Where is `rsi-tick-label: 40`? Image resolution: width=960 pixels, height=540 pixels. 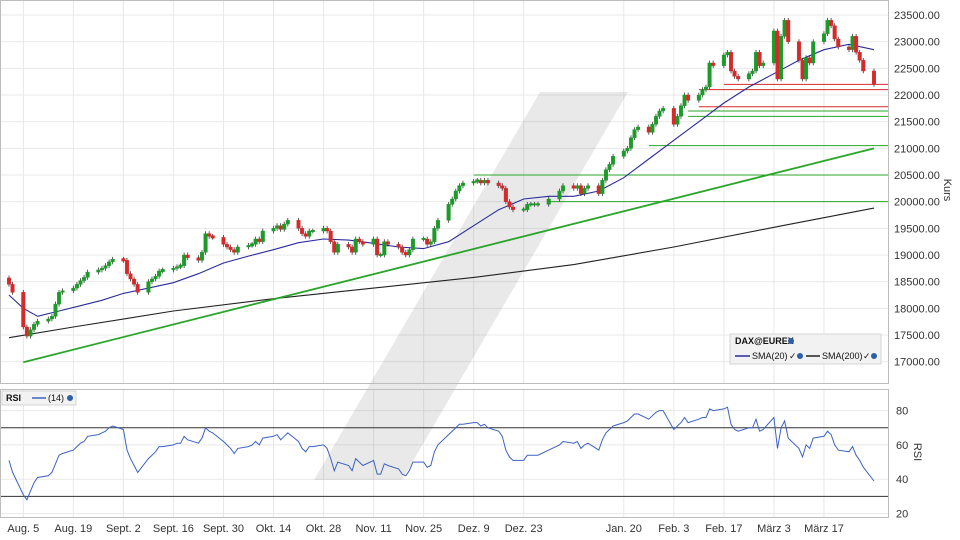 rsi-tick-label: 40 is located at coordinates (902, 480).